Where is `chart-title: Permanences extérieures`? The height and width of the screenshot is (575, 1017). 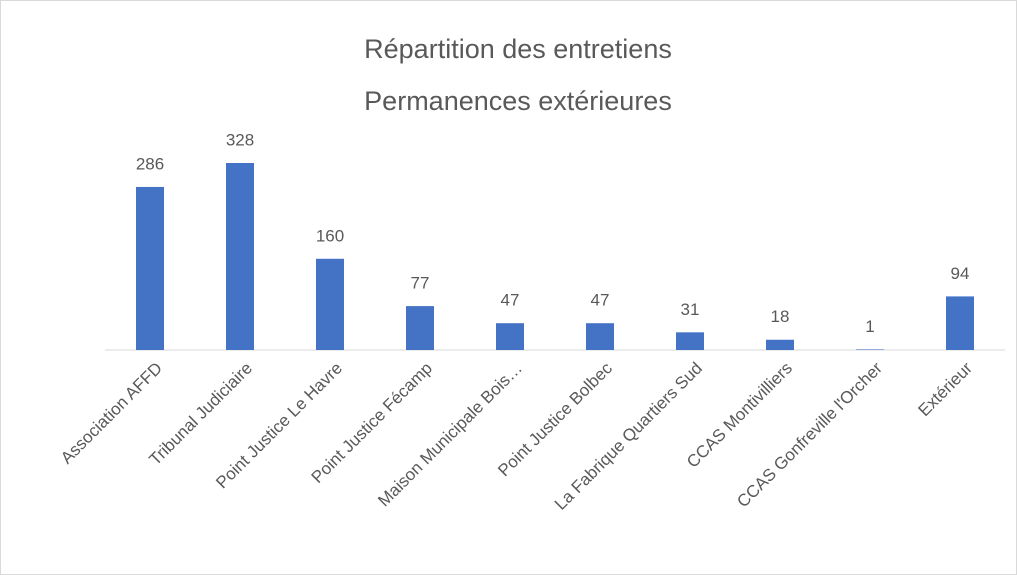 chart-title: Permanences extérieures is located at coordinates (518, 101).